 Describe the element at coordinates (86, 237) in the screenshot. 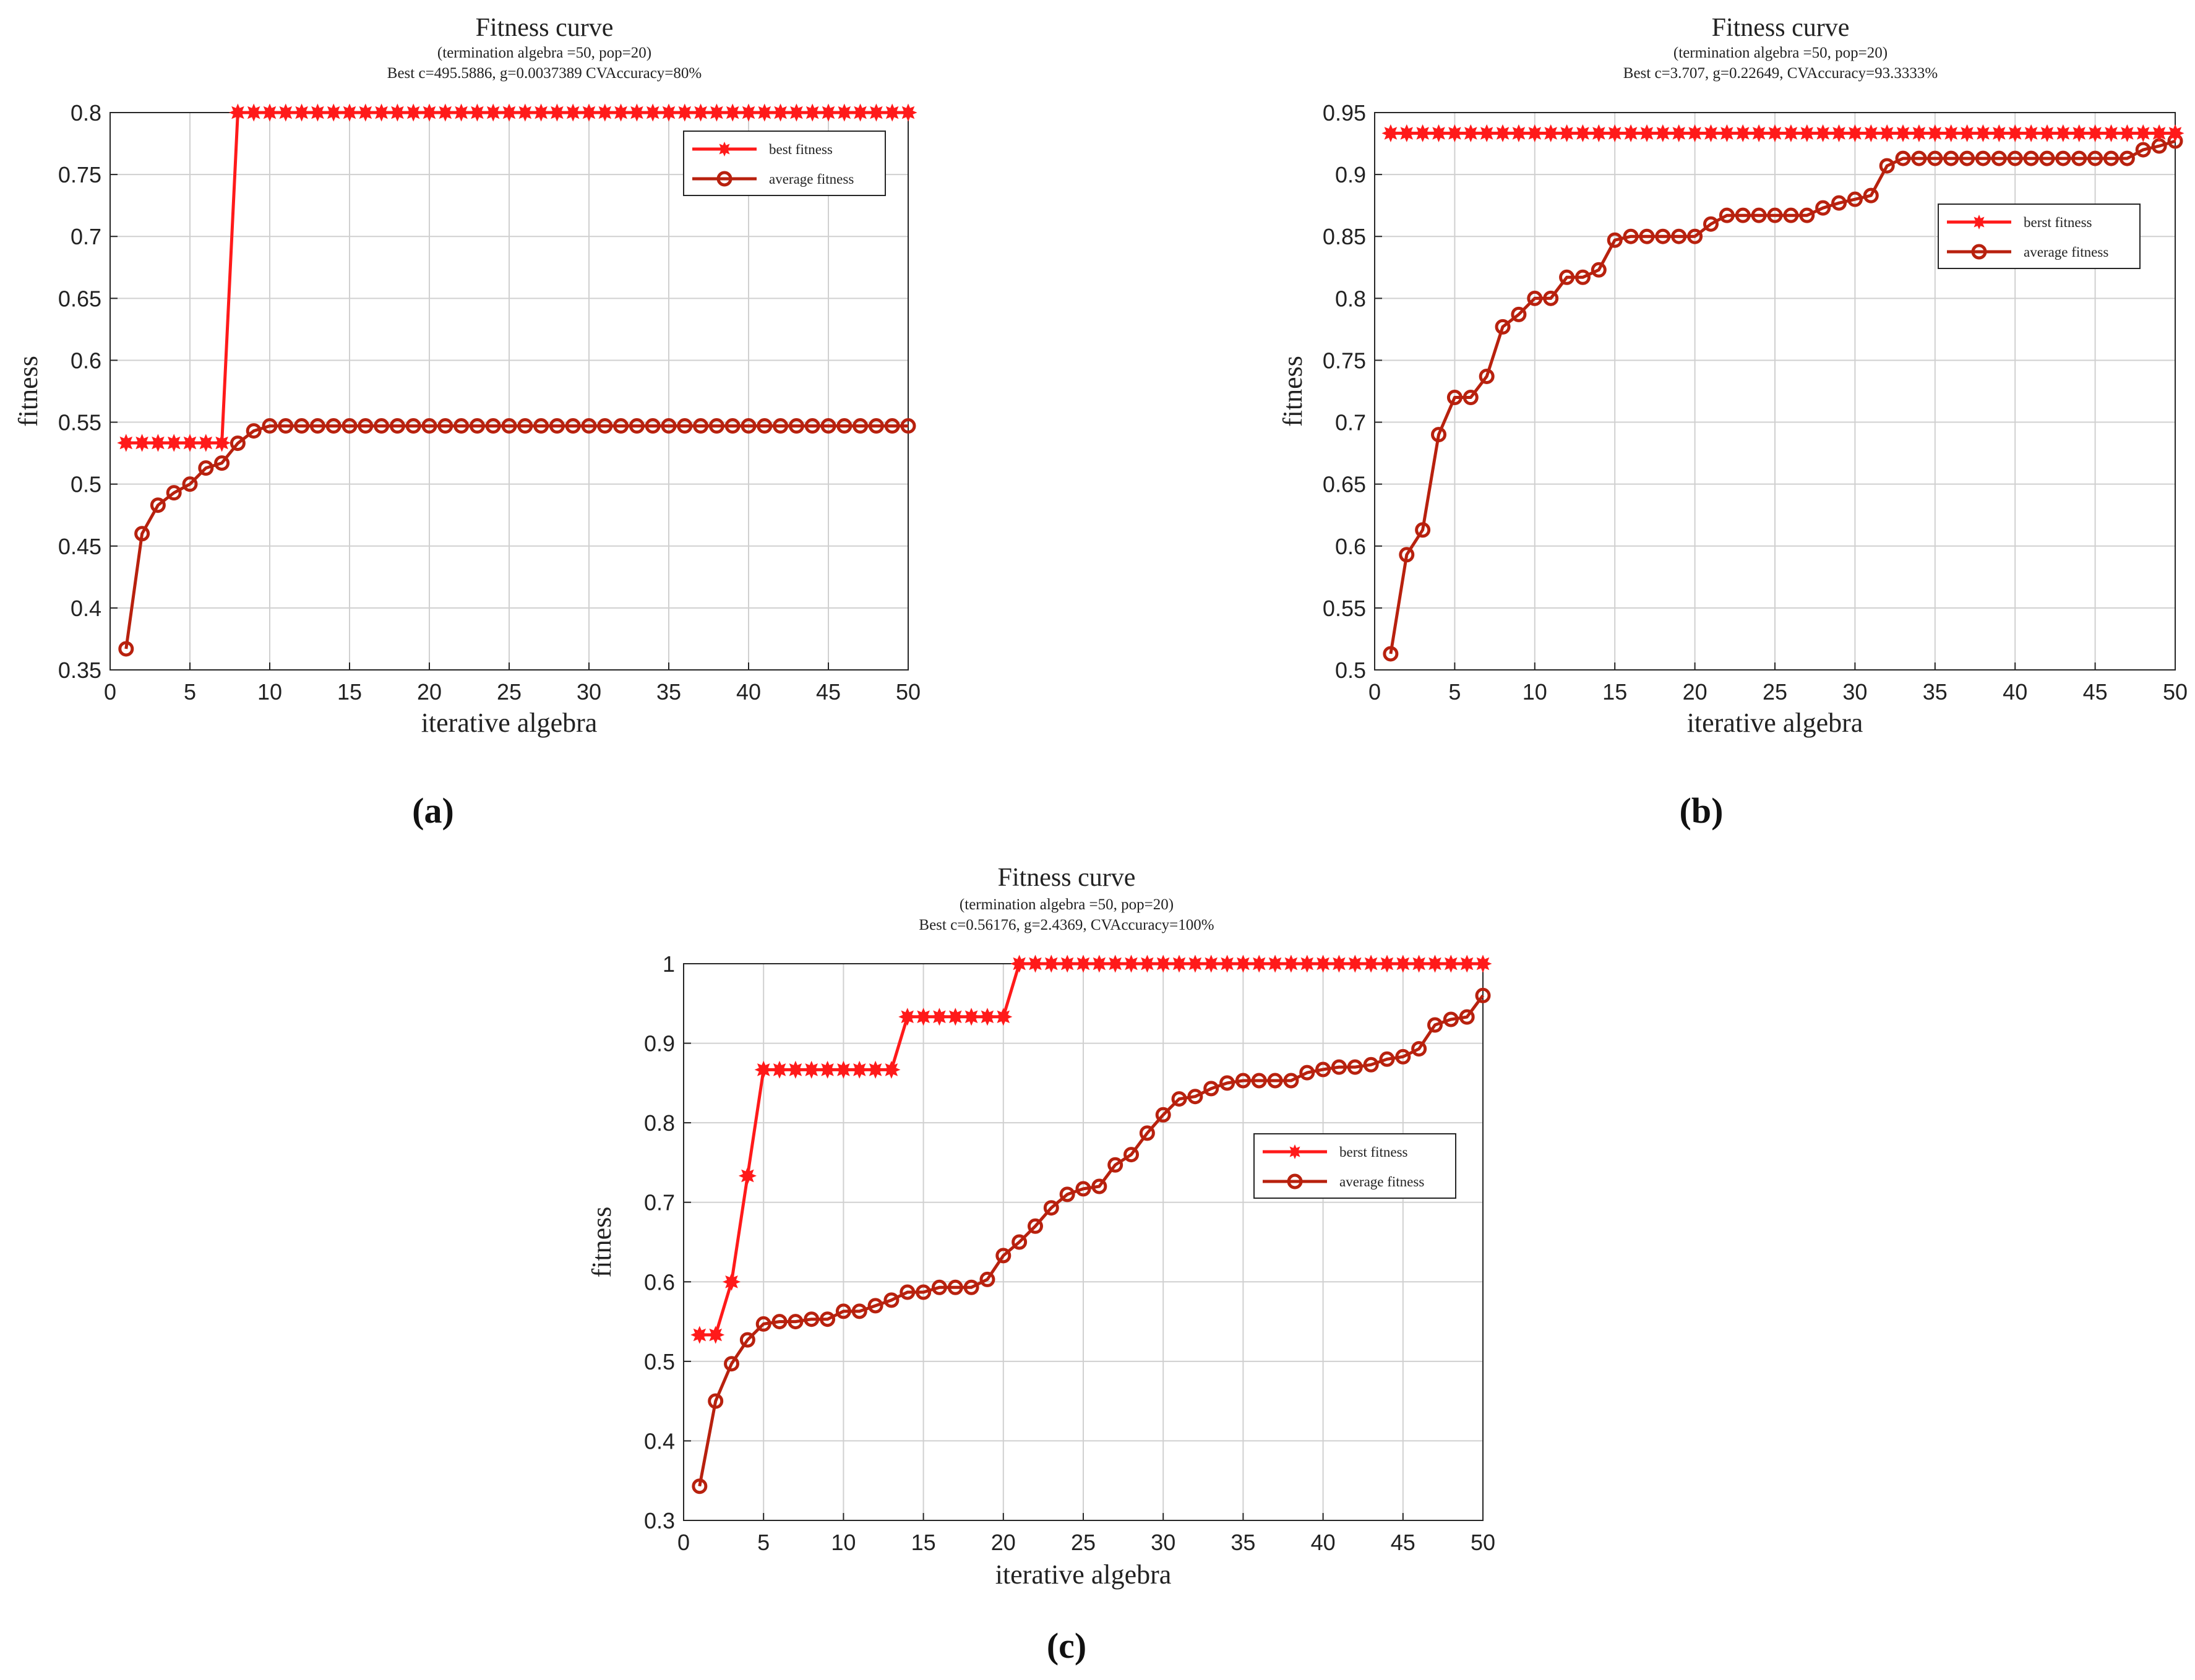

I see `y-tick-label: 0.7` at that location.